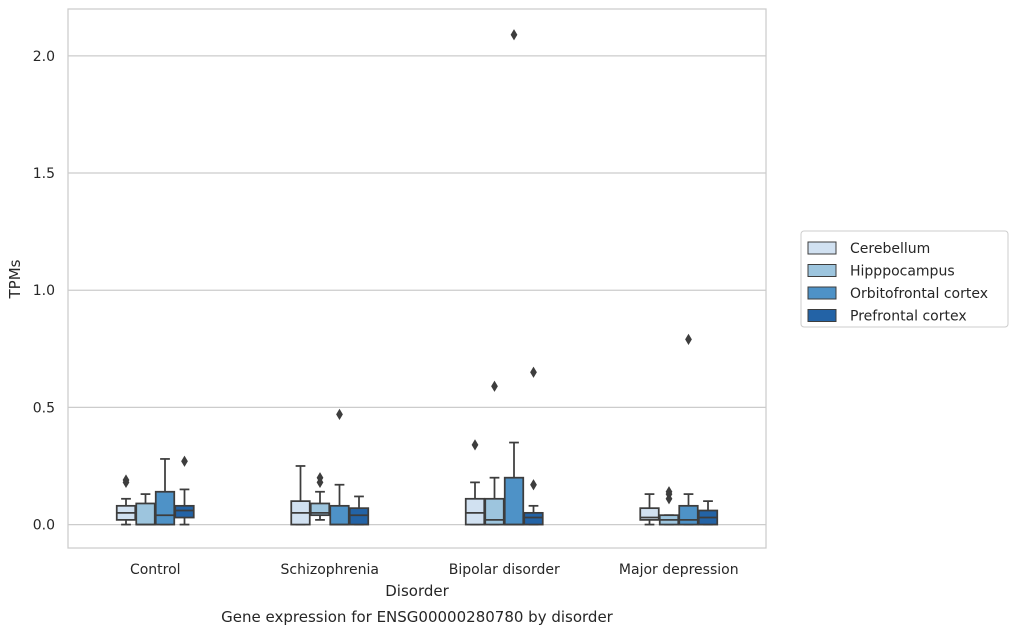 The height and width of the screenshot is (634, 1018). I want to click on x-tick-label: Major depression, so click(679, 570).